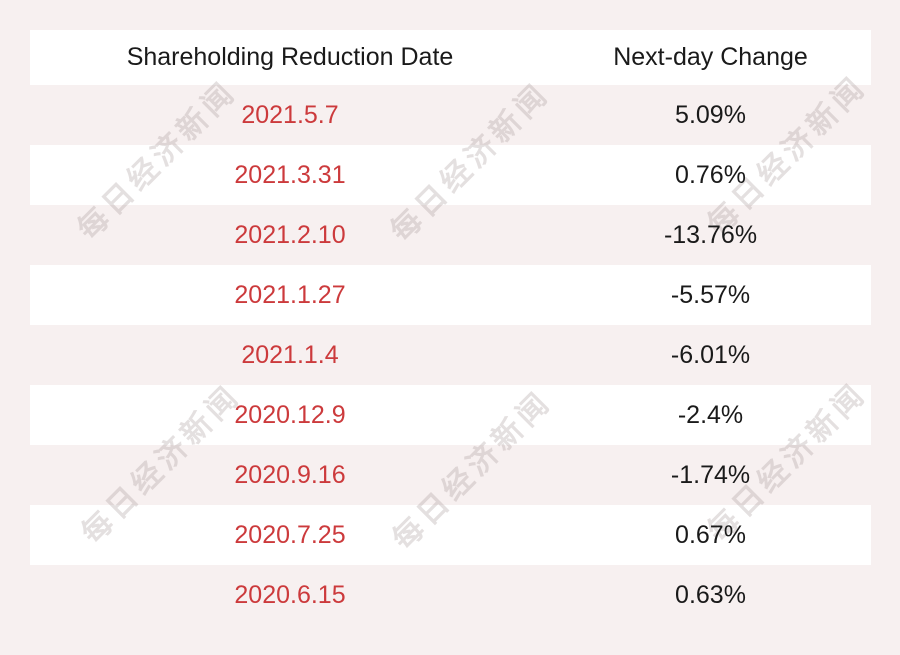  I want to click on date-value: 2020.12.9, so click(290, 414).